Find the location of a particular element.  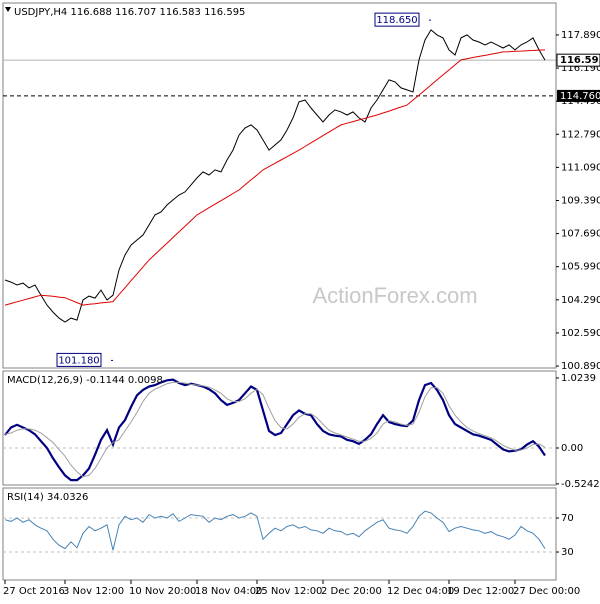

x-tick-label: 2 Dec 20:00 is located at coordinates (351, 591).